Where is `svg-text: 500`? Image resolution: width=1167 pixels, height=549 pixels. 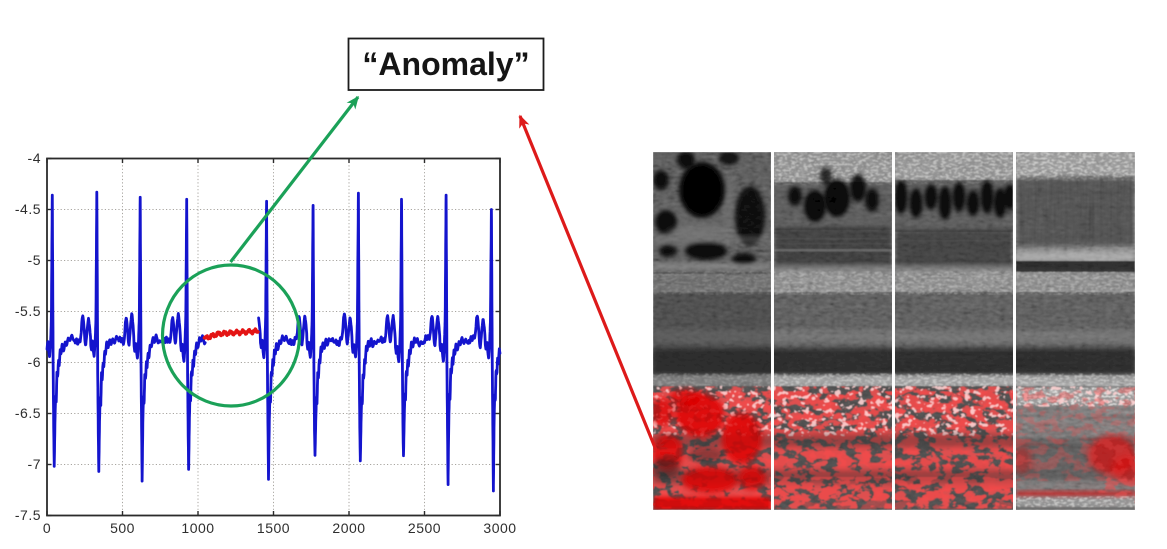 svg-text: 500 is located at coordinates (122, 528).